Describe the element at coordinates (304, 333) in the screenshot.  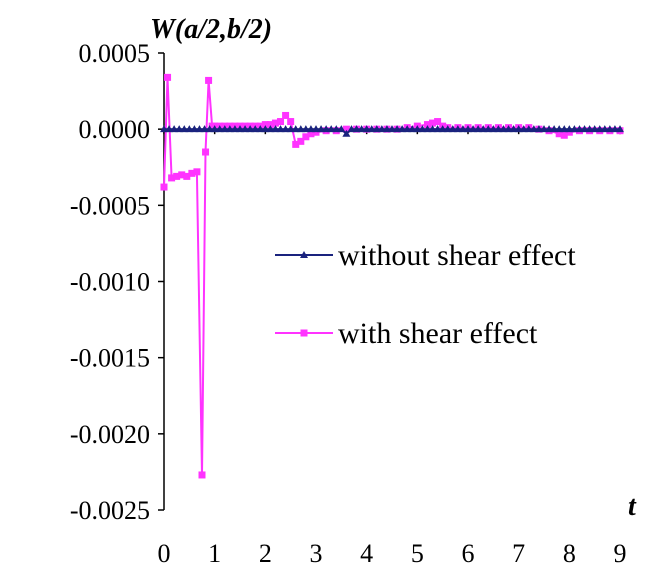
I see `legend-swatch-marker` at that location.